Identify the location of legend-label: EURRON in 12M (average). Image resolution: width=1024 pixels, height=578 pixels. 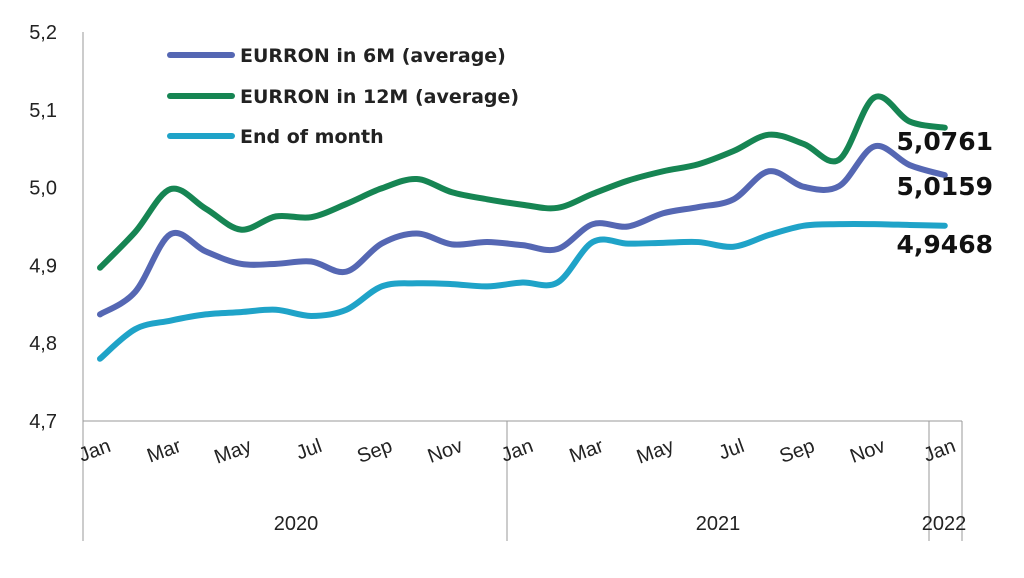
(379, 97).